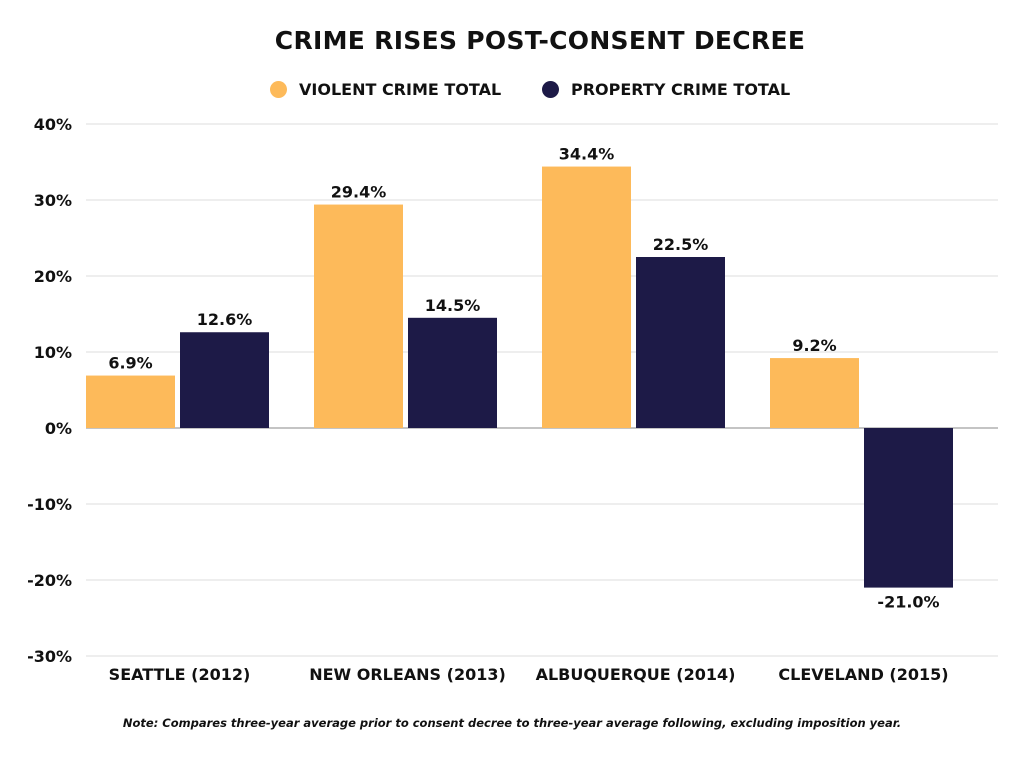  Describe the element at coordinates (53, 276) in the screenshot. I see `y-tick-label: 20%` at that location.